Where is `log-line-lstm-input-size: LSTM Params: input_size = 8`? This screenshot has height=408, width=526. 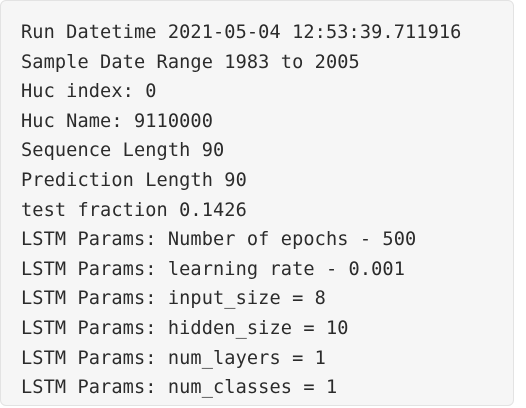 log-line-lstm-input-size: LSTM Params: input_size = 8 is located at coordinates (173, 299).